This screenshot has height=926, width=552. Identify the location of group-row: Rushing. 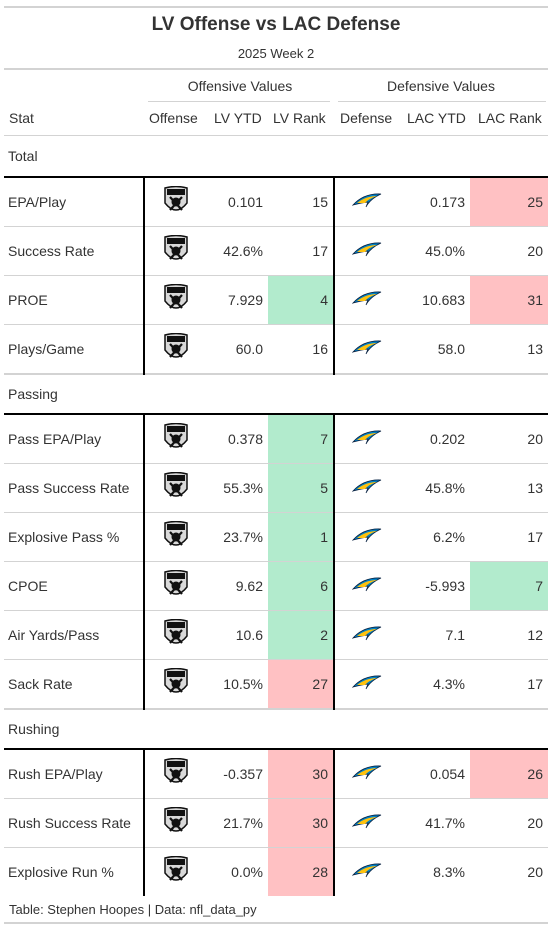
(276, 728).